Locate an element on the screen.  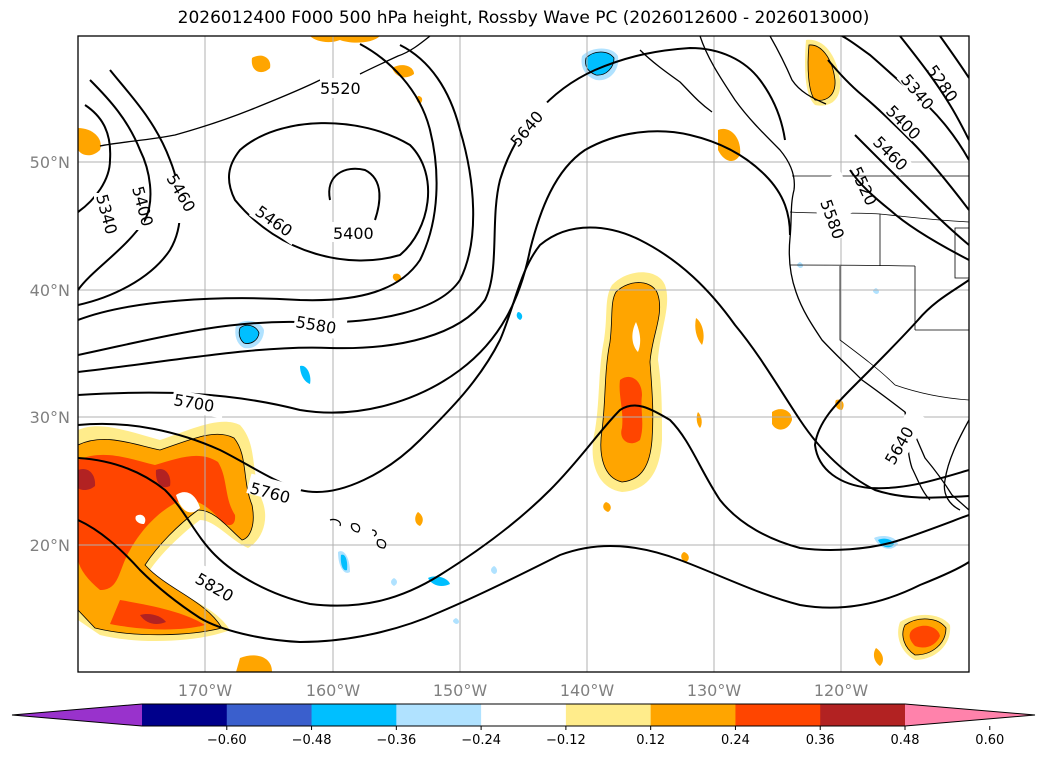
latitude-labels: 50°N 40°N 30°N 20°N is located at coordinates (50, 354).